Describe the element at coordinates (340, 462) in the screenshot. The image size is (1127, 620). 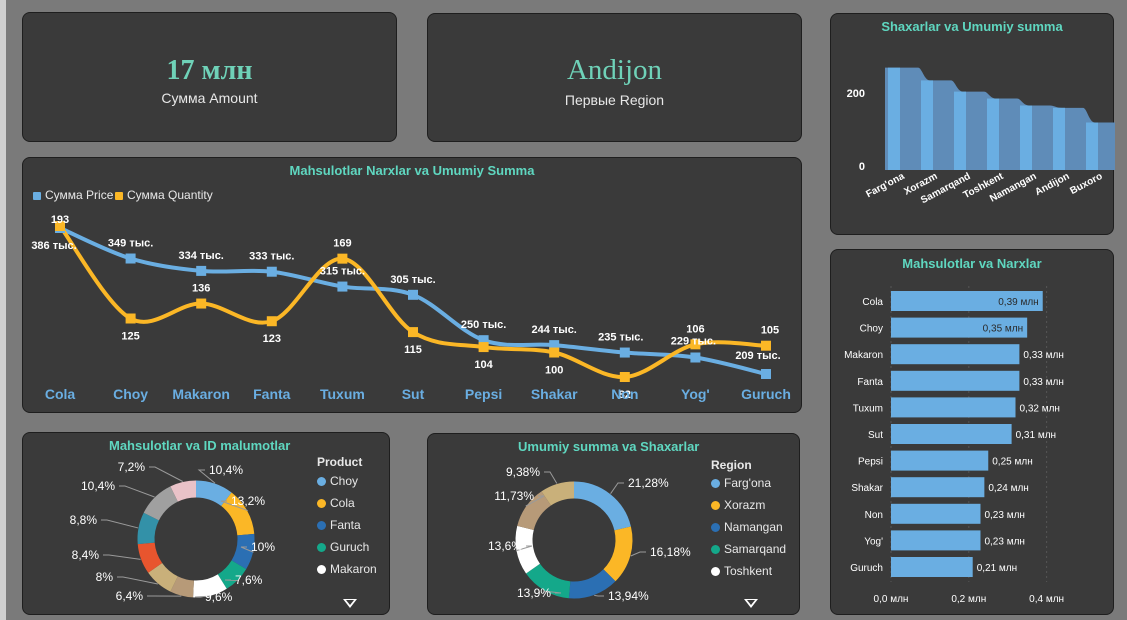
I see `donut-product-legend-title: Product` at that location.